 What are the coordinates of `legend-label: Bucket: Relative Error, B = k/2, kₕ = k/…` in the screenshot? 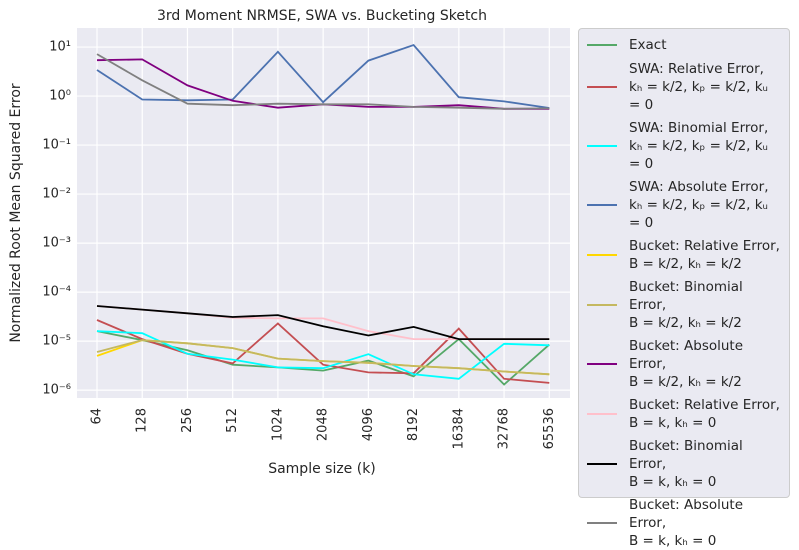 It's located at (704, 255).